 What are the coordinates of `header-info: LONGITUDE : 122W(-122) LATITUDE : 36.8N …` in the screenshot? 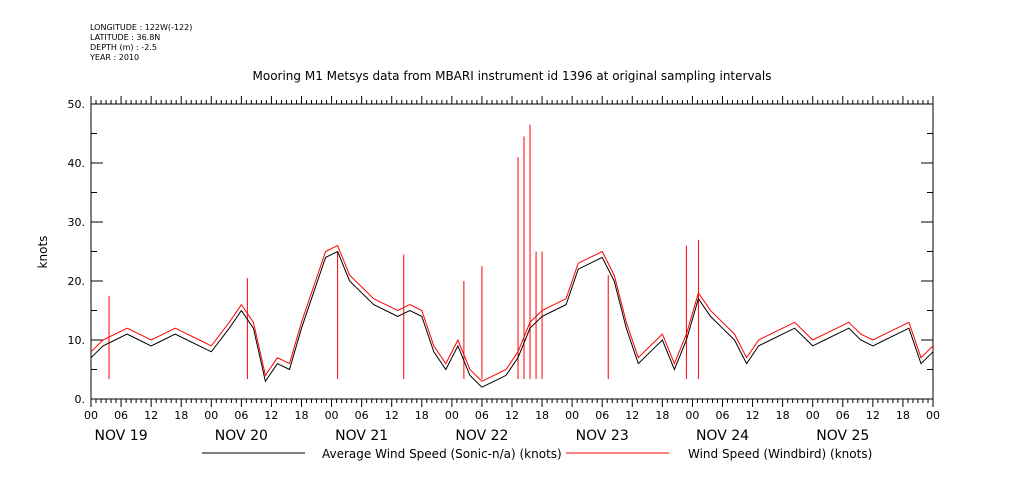 It's located at (140, 42).